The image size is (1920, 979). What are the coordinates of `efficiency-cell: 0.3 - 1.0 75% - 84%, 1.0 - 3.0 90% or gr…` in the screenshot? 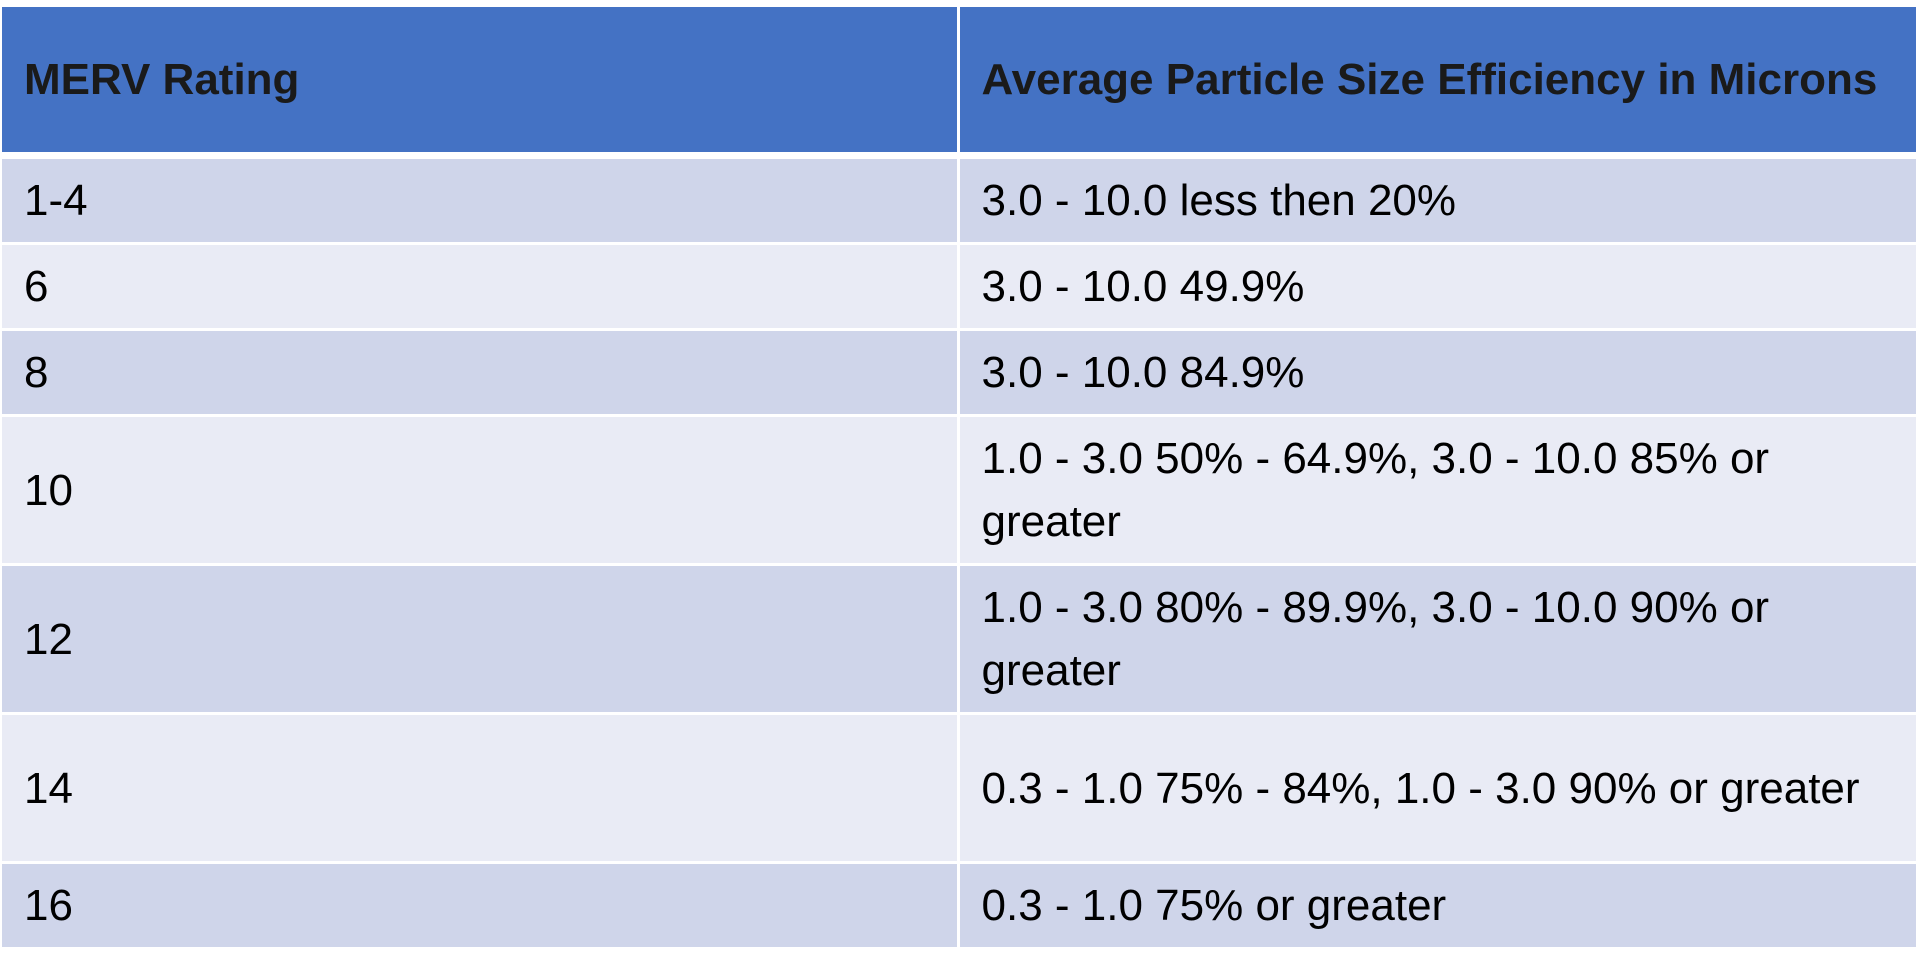 It's located at (1436, 788).